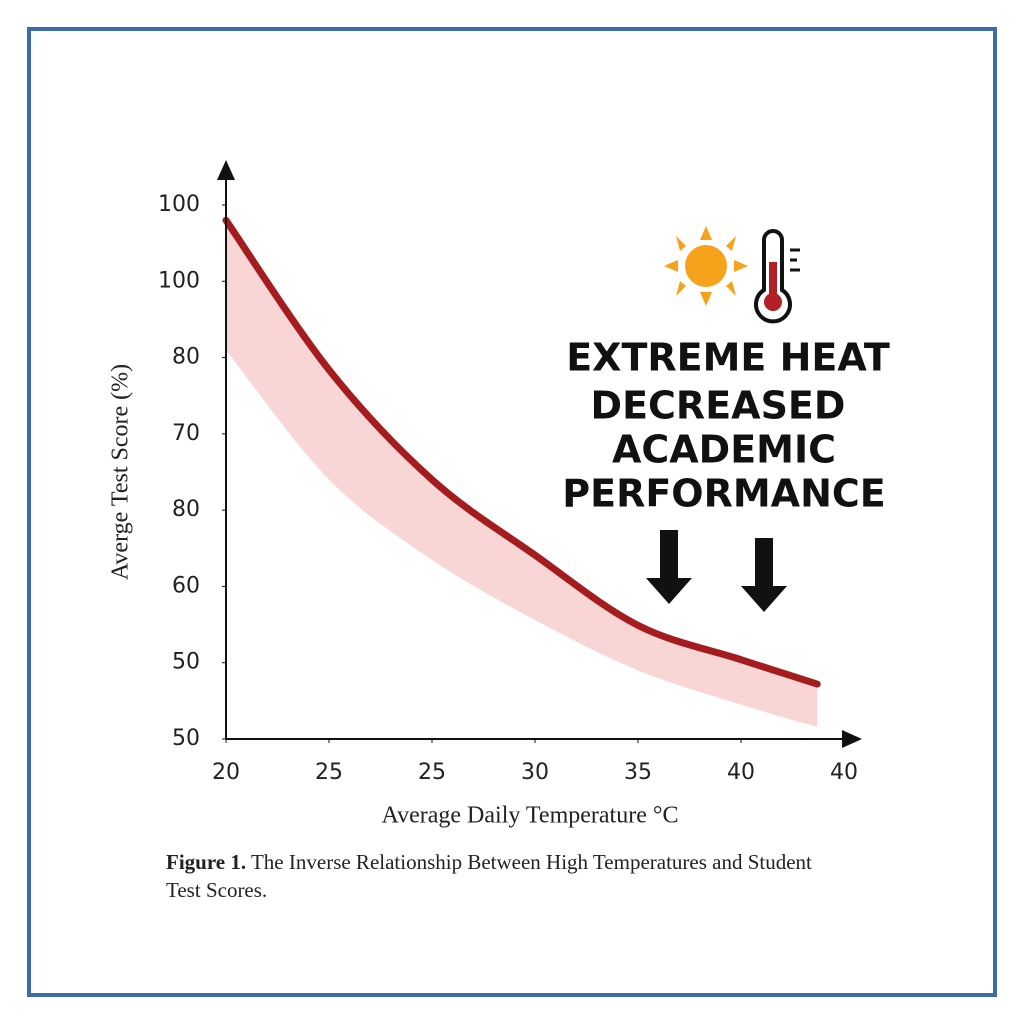 The width and height of the screenshot is (1024, 1024). I want to click on x-axis-arrow, so click(852, 739).